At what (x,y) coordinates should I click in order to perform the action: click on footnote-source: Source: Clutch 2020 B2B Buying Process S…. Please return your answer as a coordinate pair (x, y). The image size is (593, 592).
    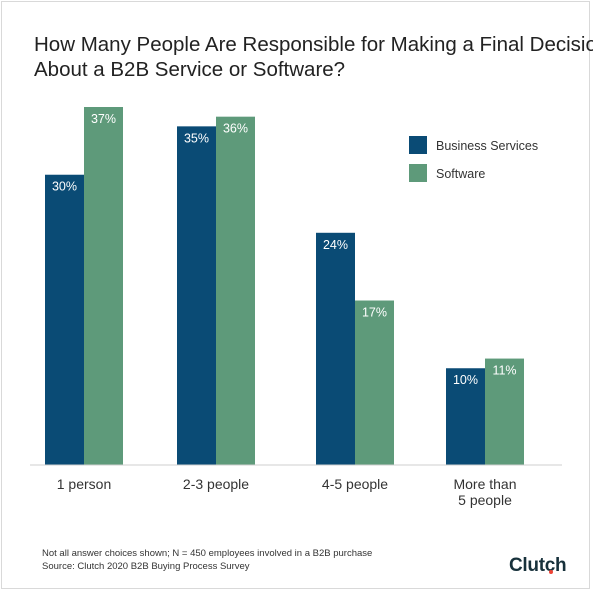
    Looking at the image, I should click on (146, 566).